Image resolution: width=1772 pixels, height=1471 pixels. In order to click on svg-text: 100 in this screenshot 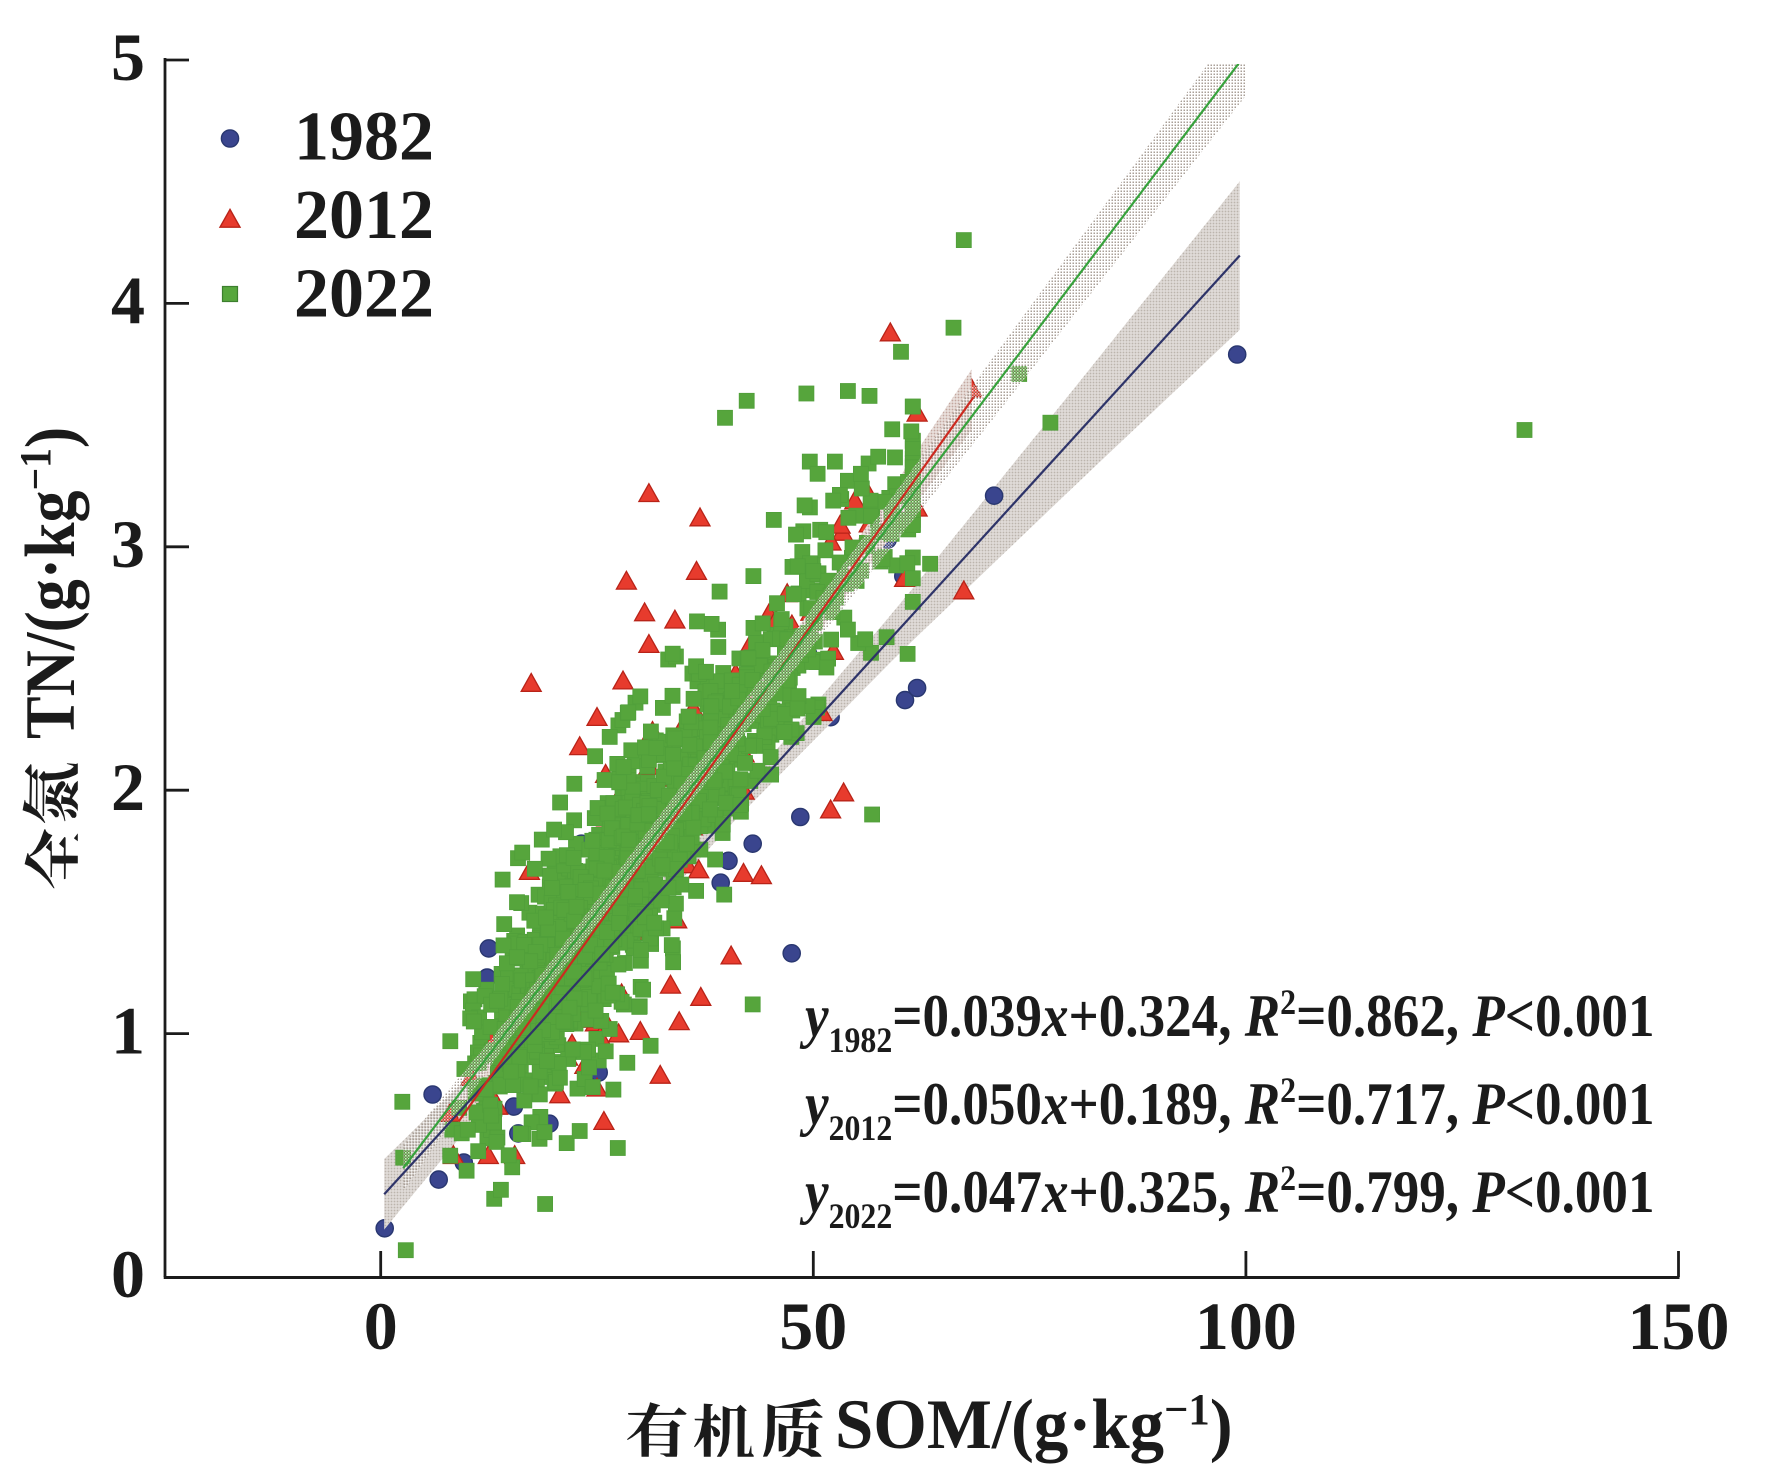, I will do `click(1246, 1326)`.